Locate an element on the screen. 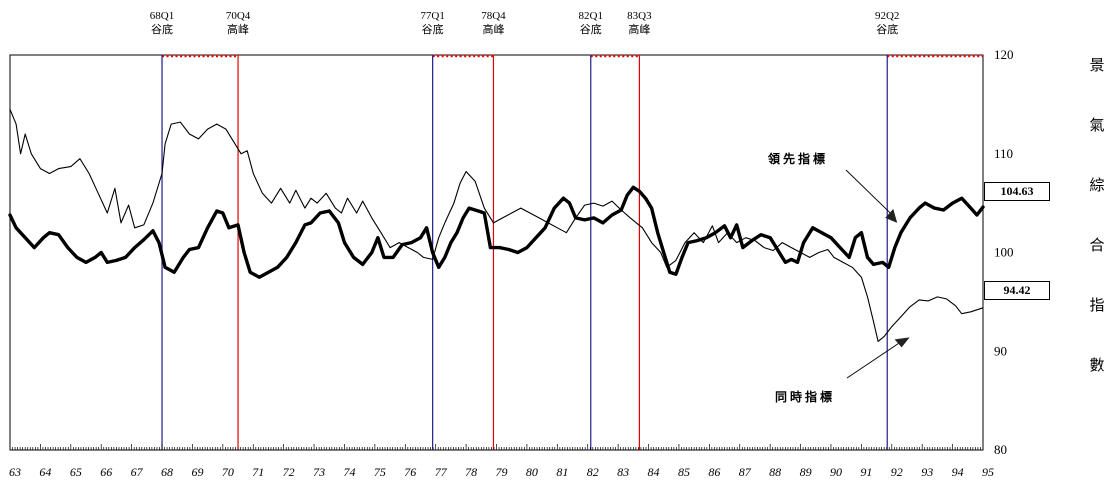 The image size is (1119, 483). x-tick-label: 66 is located at coordinates (106, 472).